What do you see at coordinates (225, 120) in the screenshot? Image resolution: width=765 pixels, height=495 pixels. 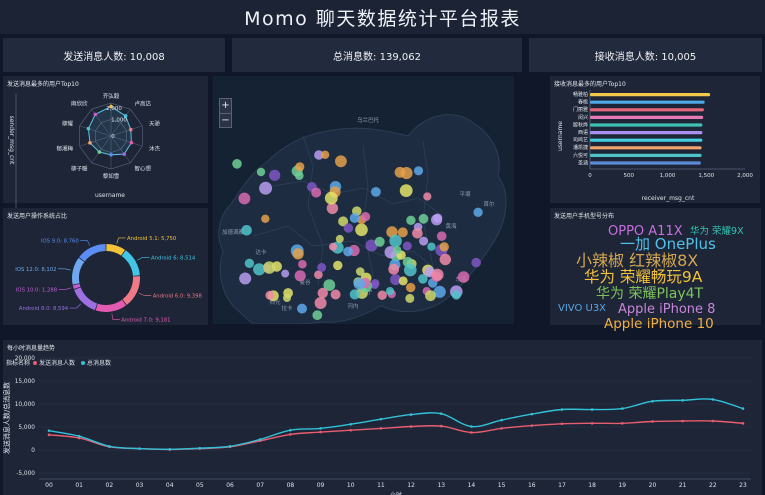 I see `map-zoom-out-button: −` at bounding box center [225, 120].